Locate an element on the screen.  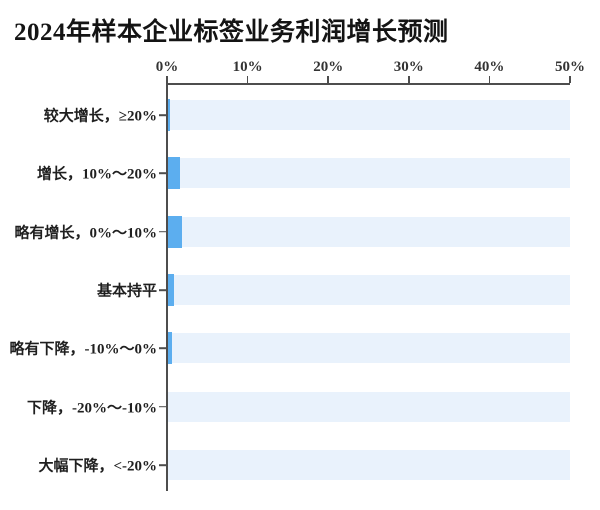
x-axis-tick-label: 20% is located at coordinates (328, 67).